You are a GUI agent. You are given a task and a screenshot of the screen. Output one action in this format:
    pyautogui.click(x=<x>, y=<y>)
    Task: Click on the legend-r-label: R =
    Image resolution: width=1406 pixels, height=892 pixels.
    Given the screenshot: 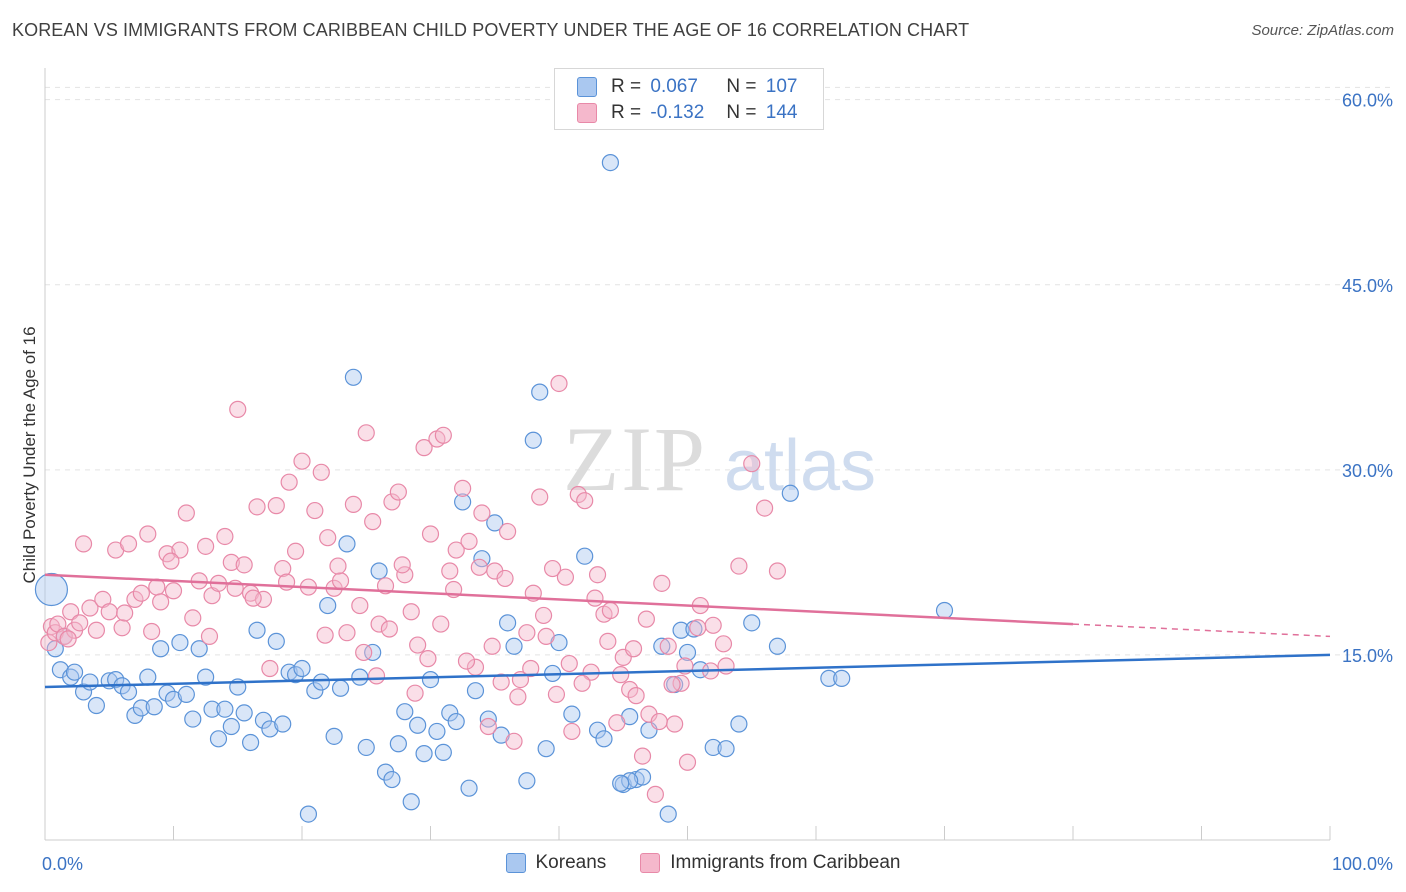 What is the action you would take?
    pyautogui.click(x=626, y=112)
    